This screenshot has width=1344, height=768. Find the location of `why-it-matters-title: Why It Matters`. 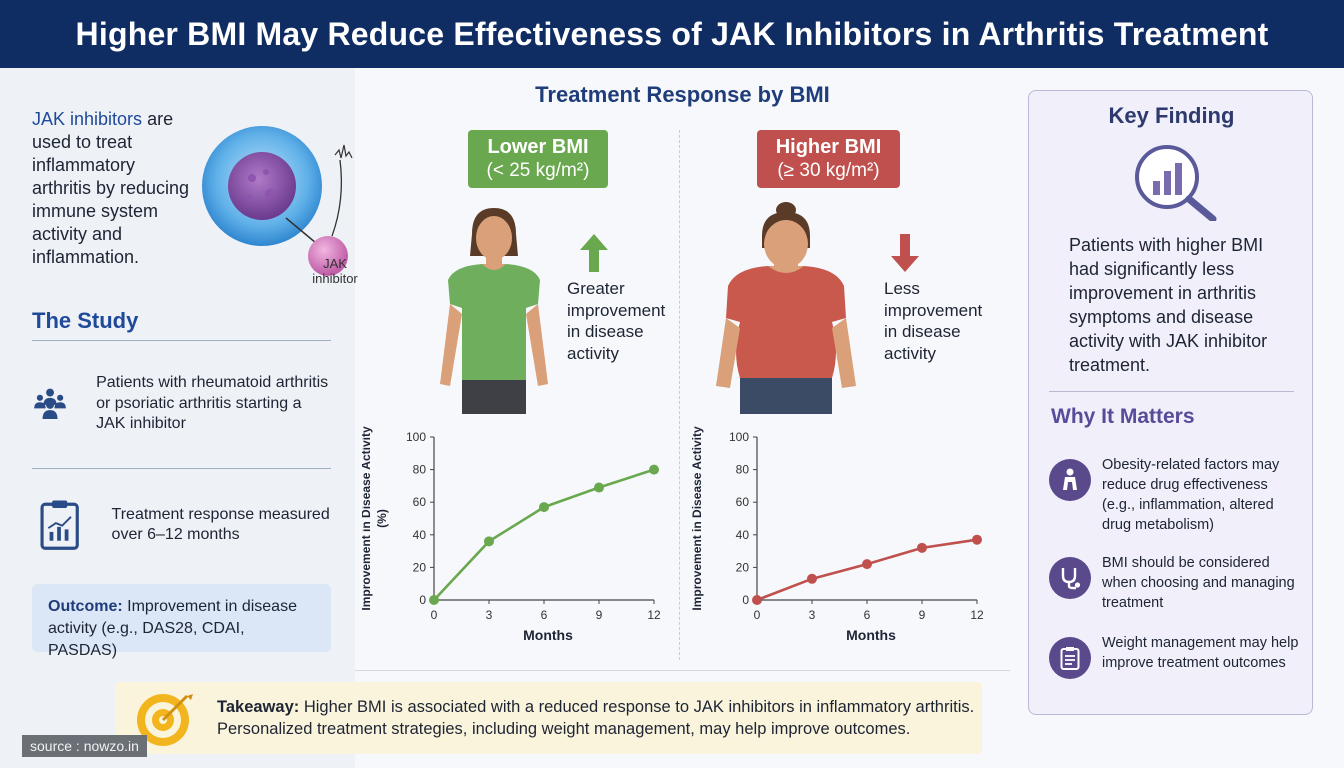

why-it-matters-title: Why It Matters is located at coordinates (1123, 416).